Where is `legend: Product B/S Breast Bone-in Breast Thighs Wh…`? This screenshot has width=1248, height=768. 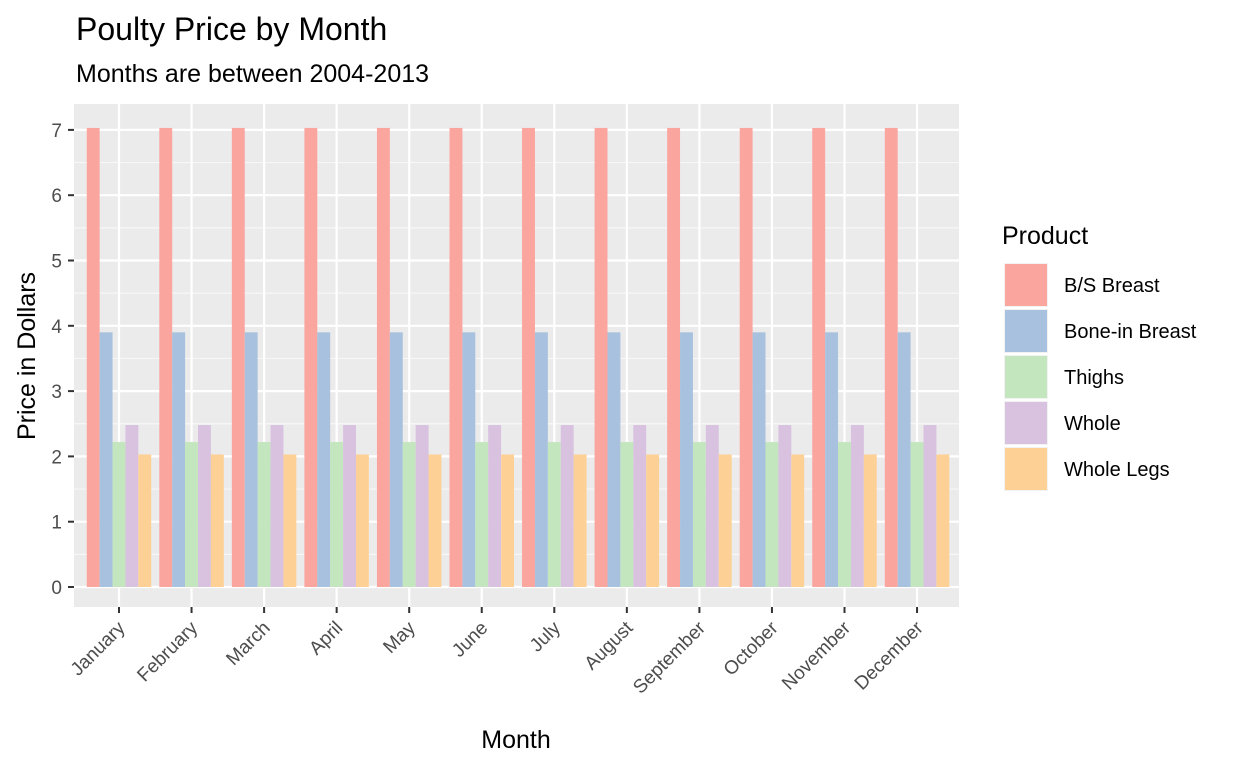
legend: Product B/S Breast Bone-in Breast Thighs Wh… is located at coordinates (1099, 356).